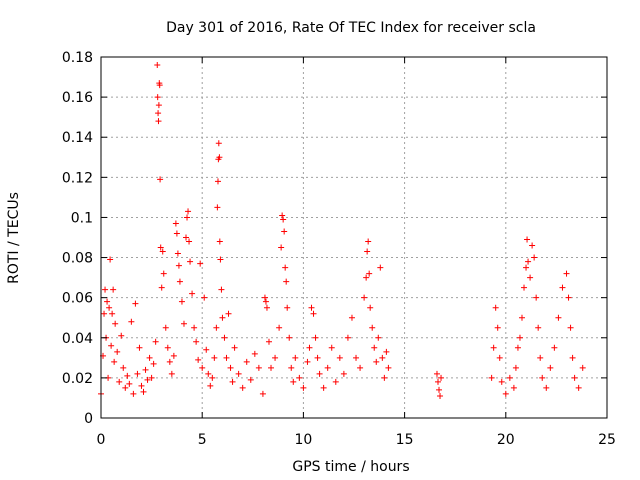  What do you see at coordinates (82, 218) in the screenshot?
I see `y-tick-label: 0.1` at bounding box center [82, 218].